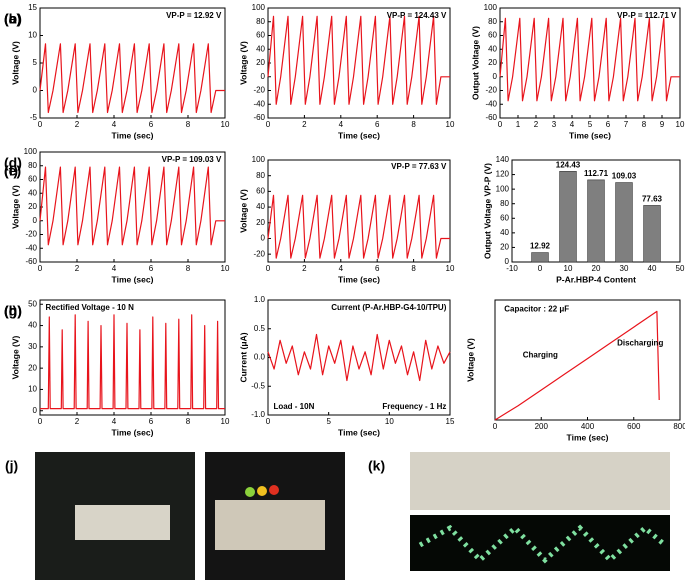 The width and height of the screenshot is (685, 587). Describe the element at coordinates (32, 303) in the screenshot. I see `y-tick-label: 50` at that location.